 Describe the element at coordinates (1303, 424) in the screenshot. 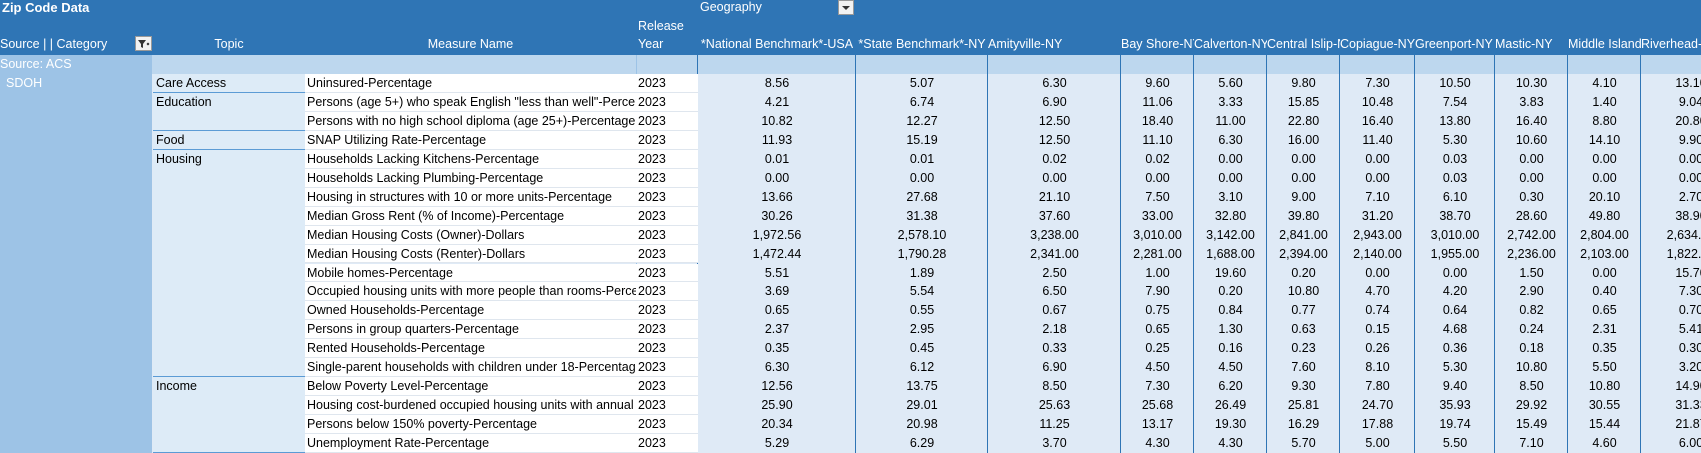

I see `value-cell: 16.29` at that location.